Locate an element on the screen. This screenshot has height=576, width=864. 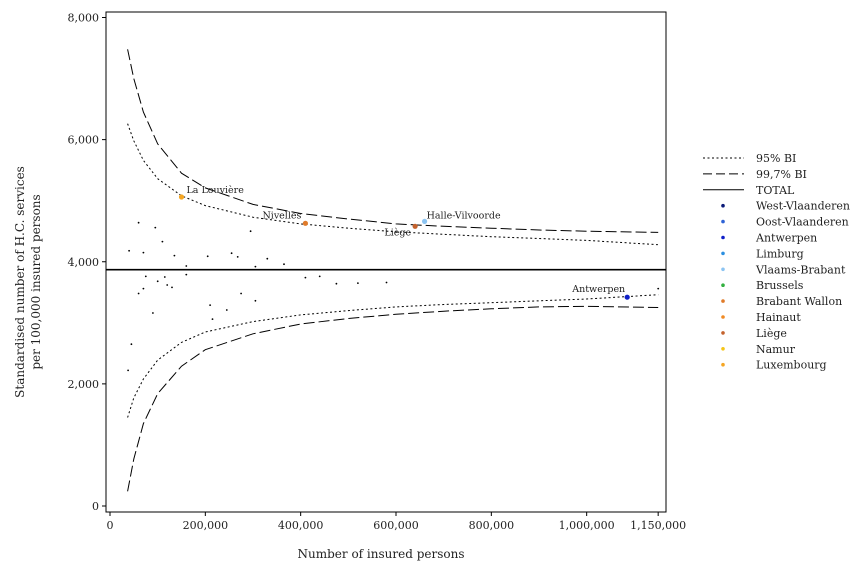
y-axis: 0 2,000 4,000 6,000 8,000 is located at coordinates (87, 262).